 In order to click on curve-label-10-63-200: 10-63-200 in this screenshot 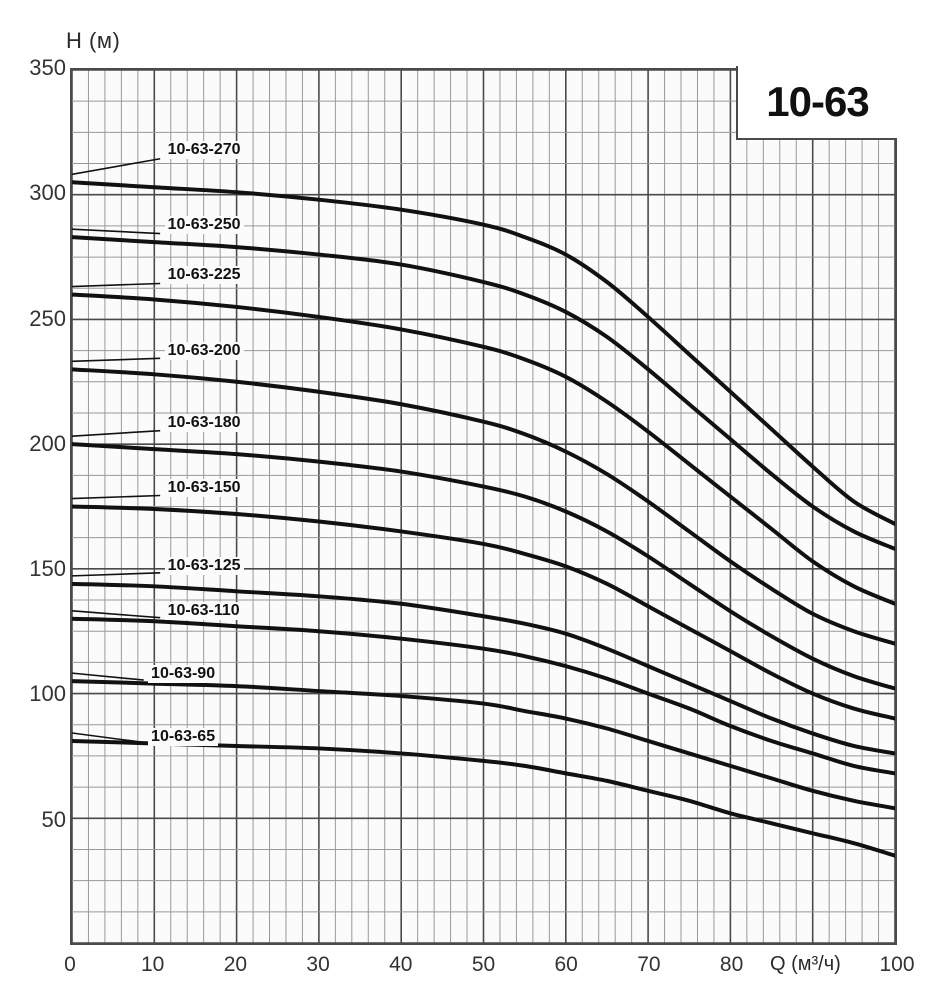, I will do `click(204, 350)`.